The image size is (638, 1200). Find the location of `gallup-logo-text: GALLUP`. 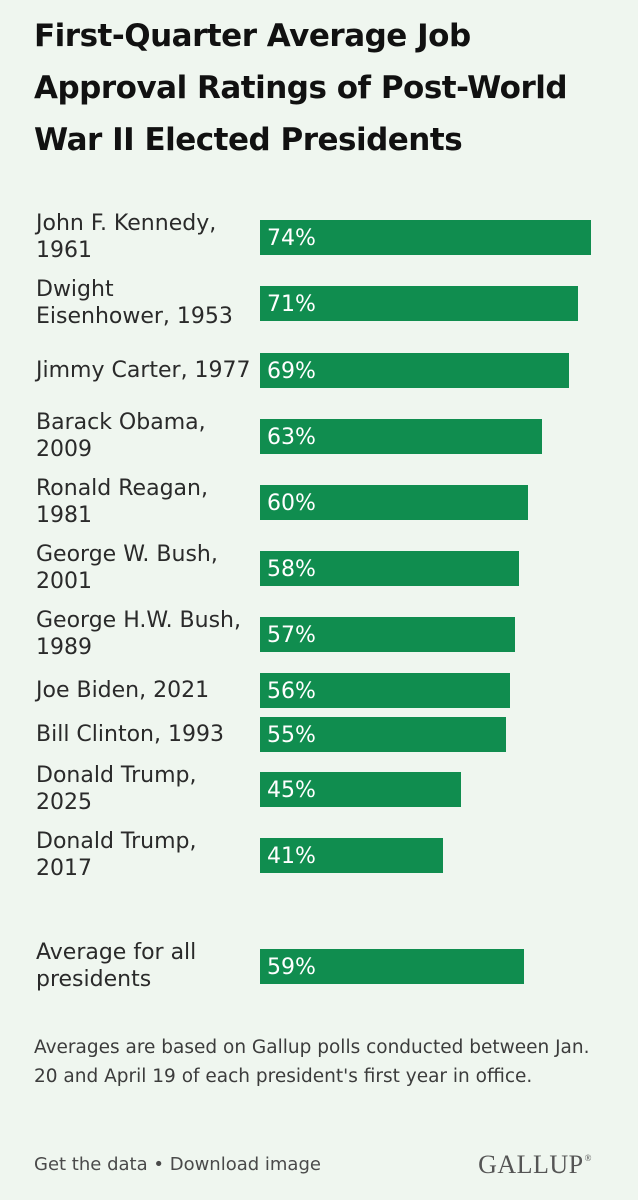

gallup-logo-text: GALLUP is located at coordinates (531, 1164).